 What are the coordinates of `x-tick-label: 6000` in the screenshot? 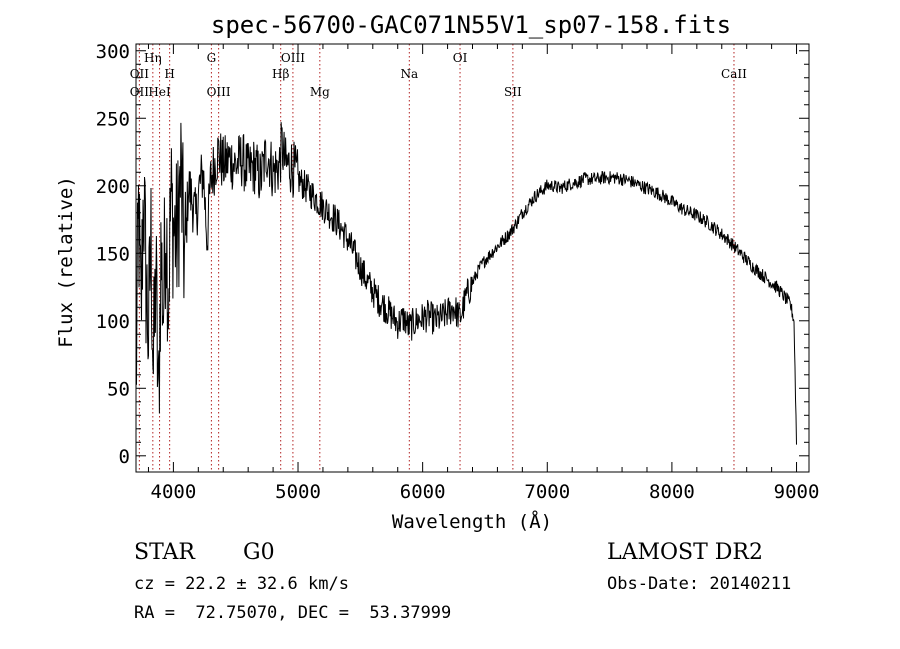 It's located at (423, 492).